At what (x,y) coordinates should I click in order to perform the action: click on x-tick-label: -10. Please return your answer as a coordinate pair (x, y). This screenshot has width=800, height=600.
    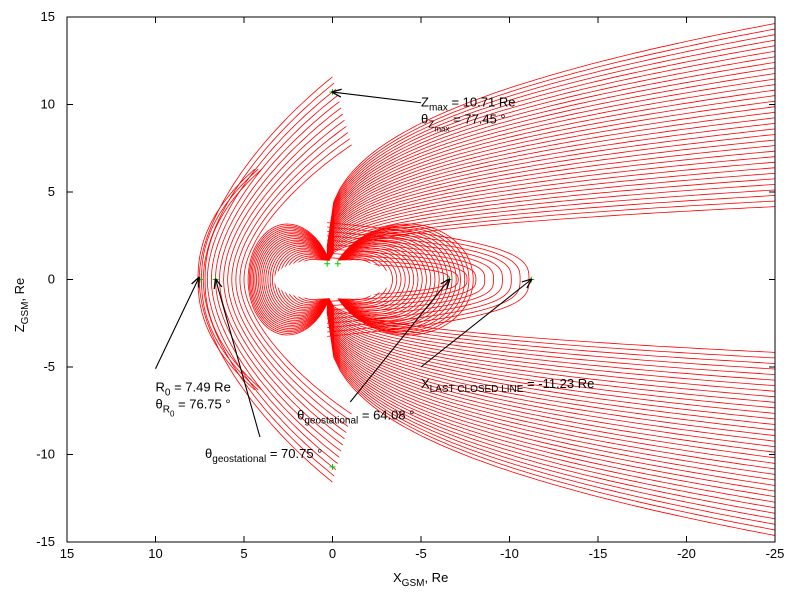
    Looking at the image, I should click on (509, 553).